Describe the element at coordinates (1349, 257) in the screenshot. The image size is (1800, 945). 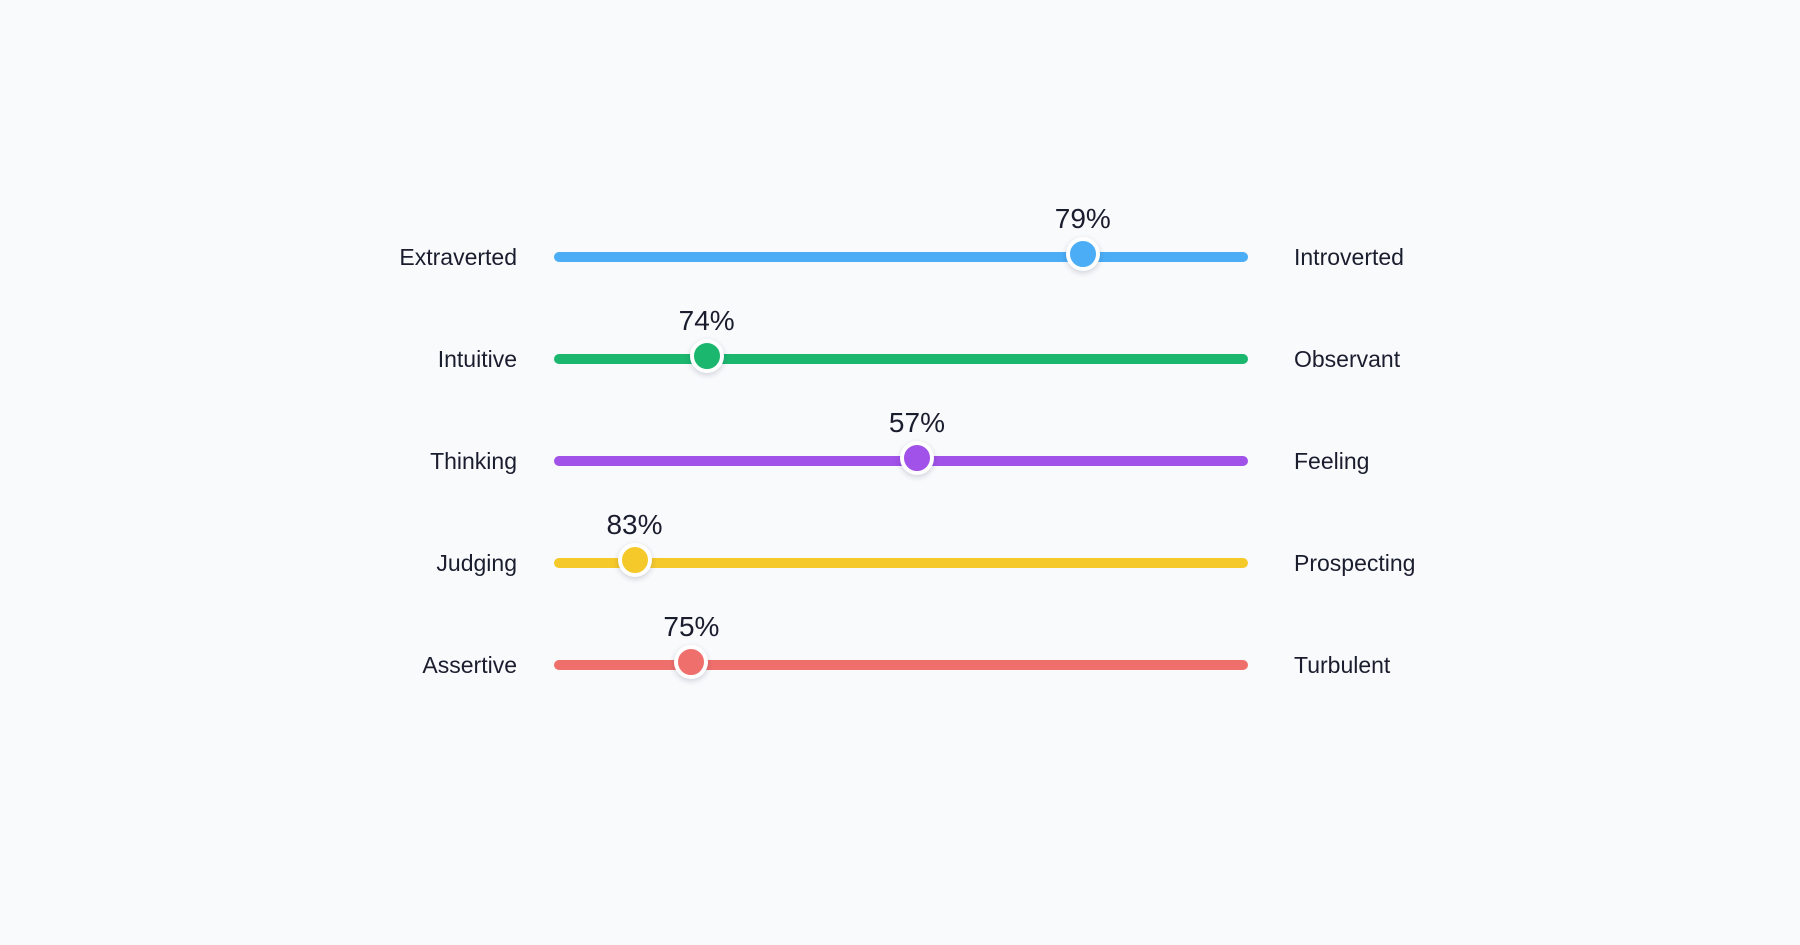
I see `trait-right-label: Introverted` at that location.